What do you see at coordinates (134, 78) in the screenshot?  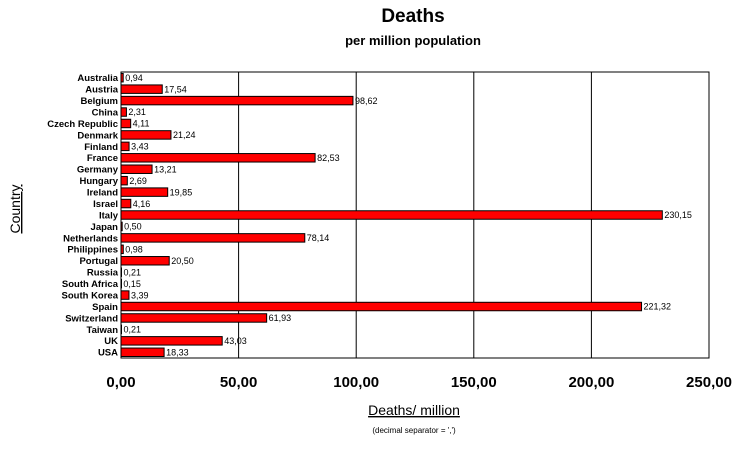 I see `data-label: 0,94` at bounding box center [134, 78].